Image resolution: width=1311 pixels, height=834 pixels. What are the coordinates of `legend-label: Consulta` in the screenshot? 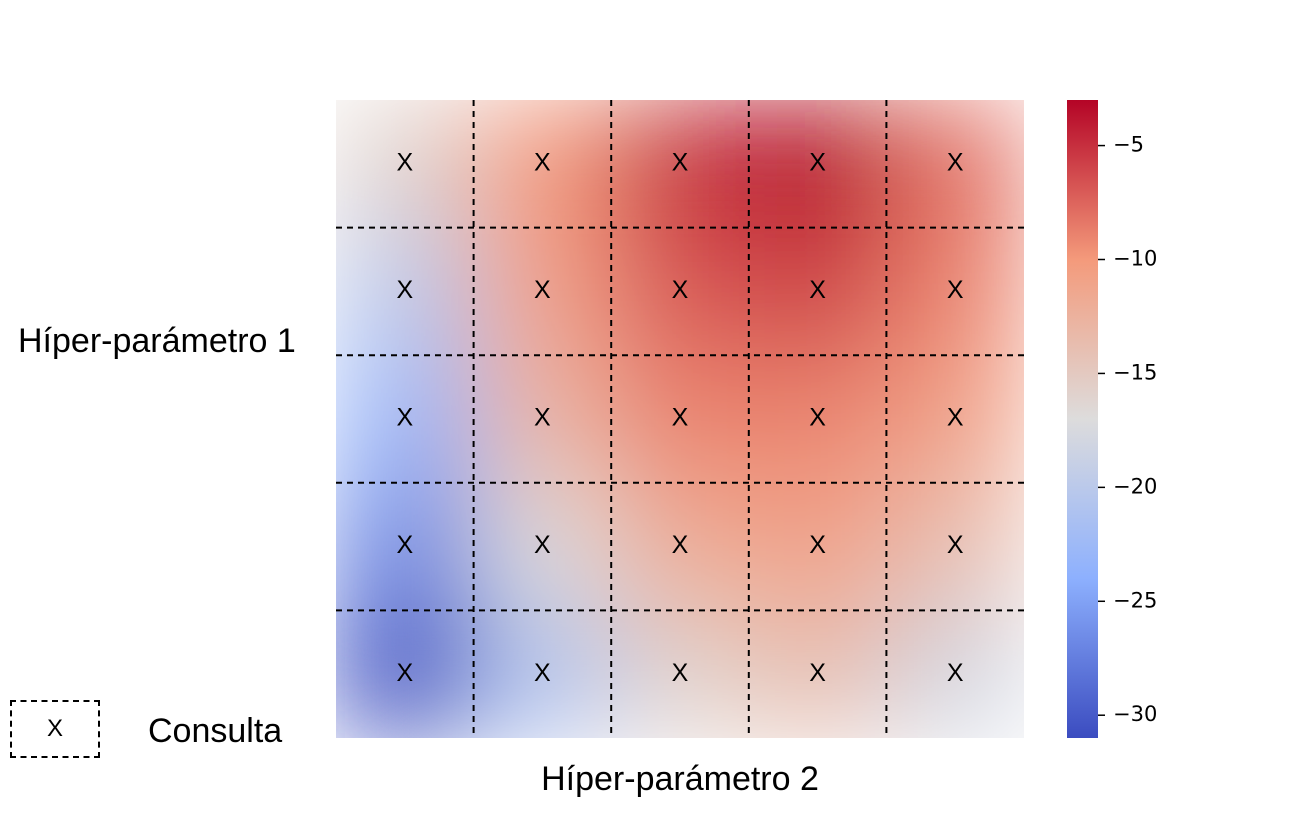 It's located at (215, 731).